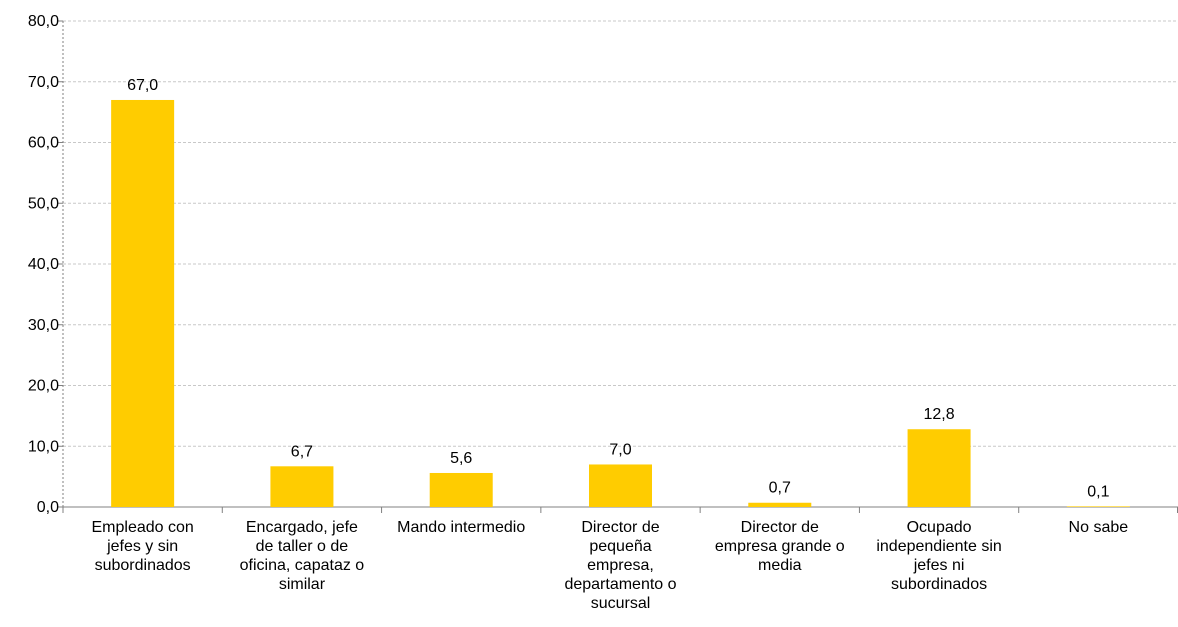  I want to click on category-label-line: jefes y sin, so click(142, 546).